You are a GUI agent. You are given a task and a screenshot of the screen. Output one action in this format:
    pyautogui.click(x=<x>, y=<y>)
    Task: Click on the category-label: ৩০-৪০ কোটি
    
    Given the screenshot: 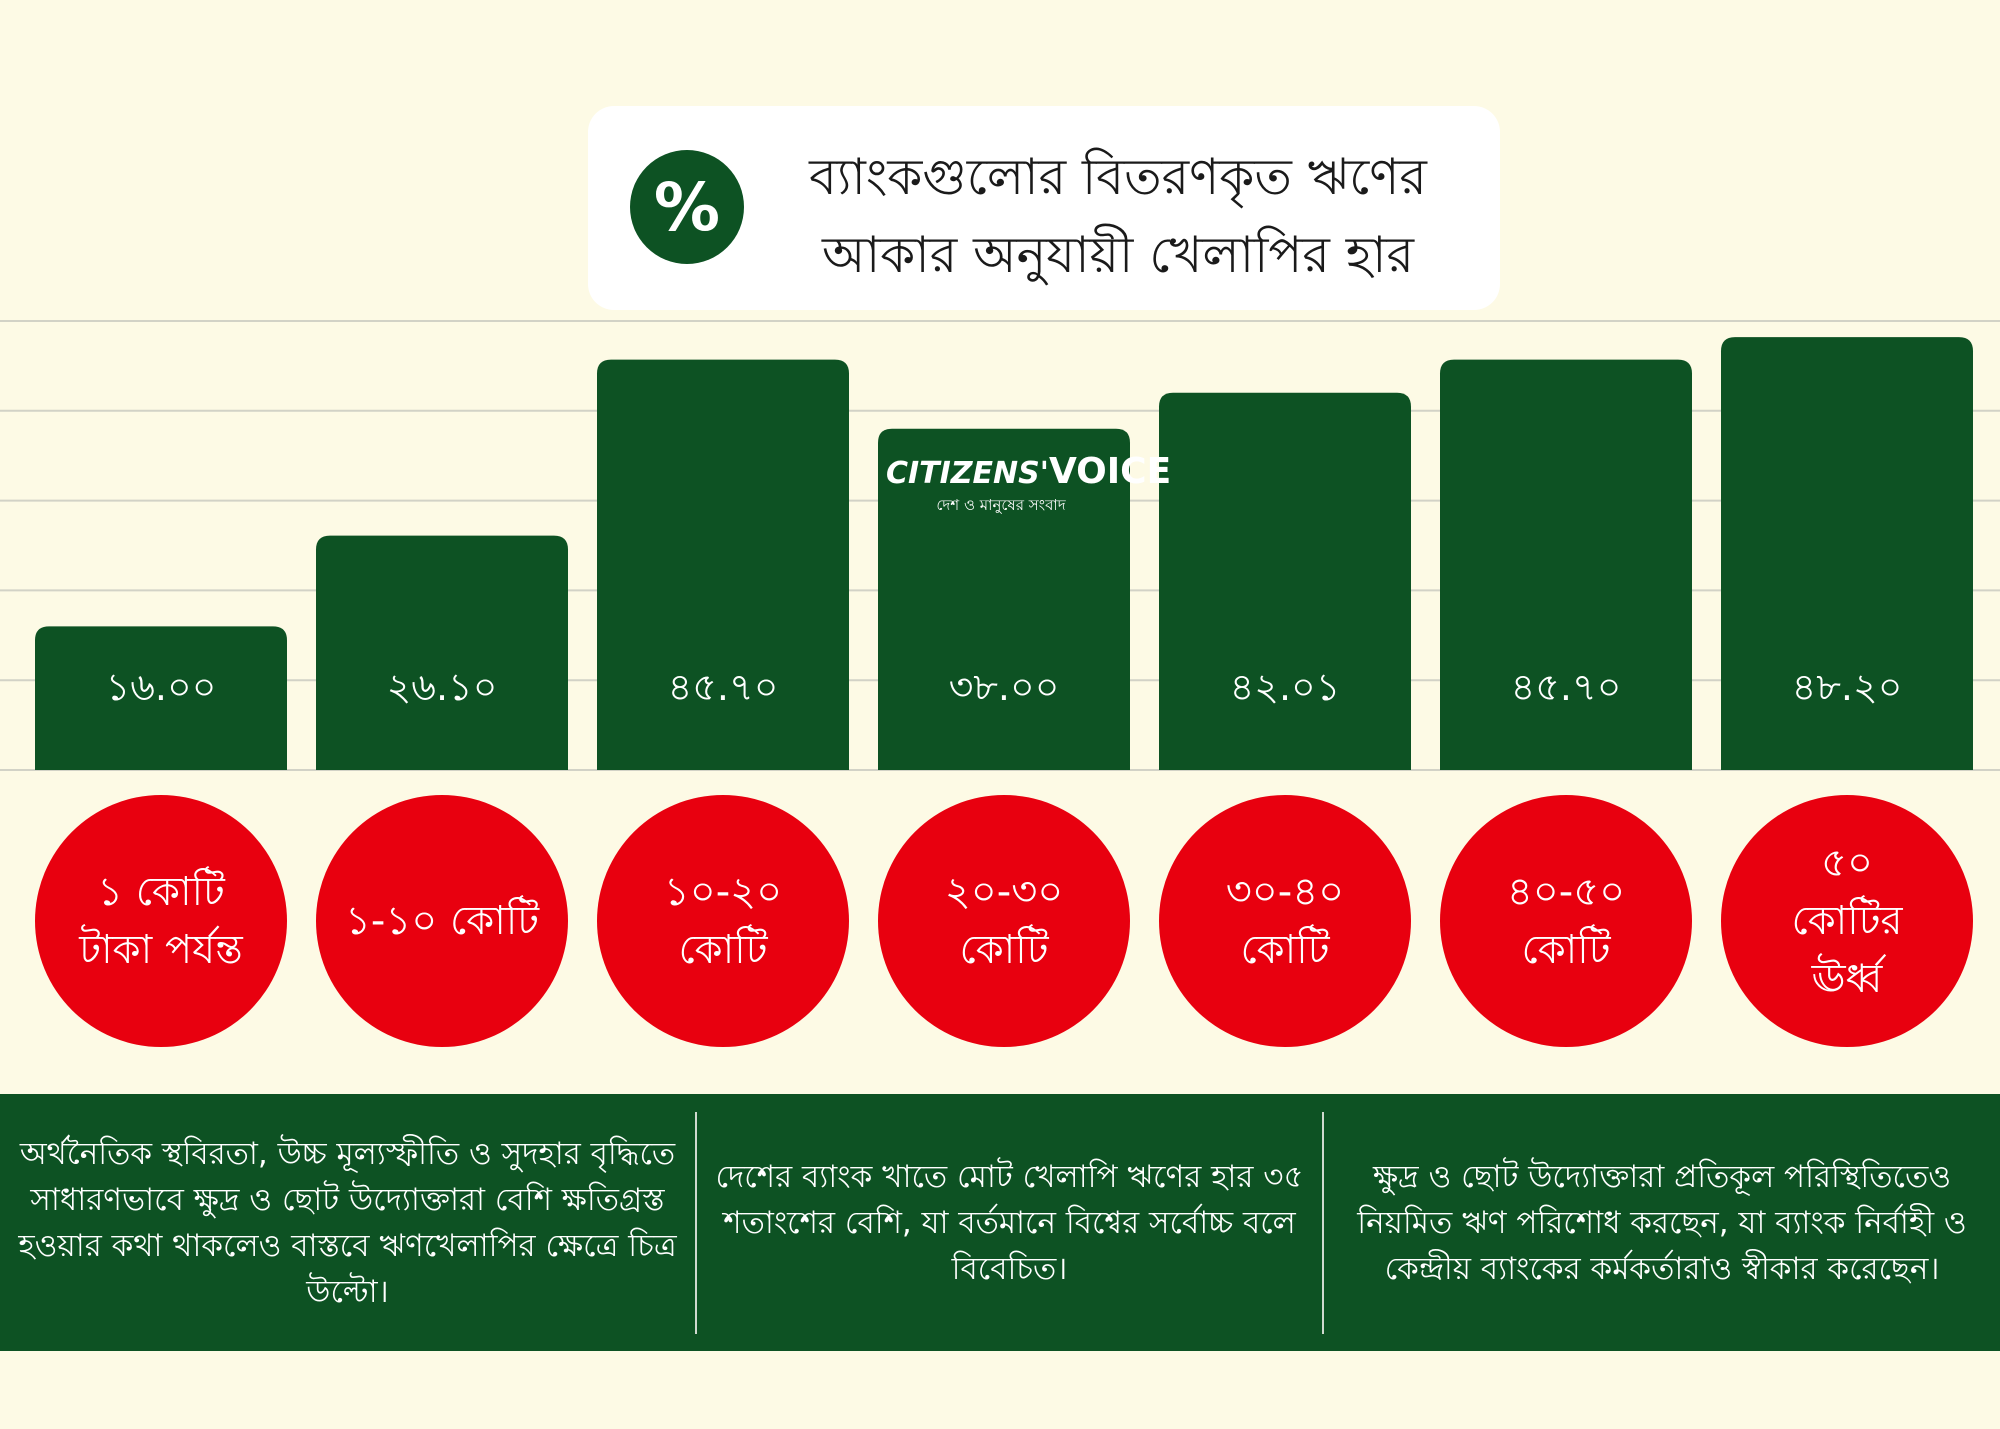 What is the action you would take?
    pyautogui.click(x=1285, y=921)
    